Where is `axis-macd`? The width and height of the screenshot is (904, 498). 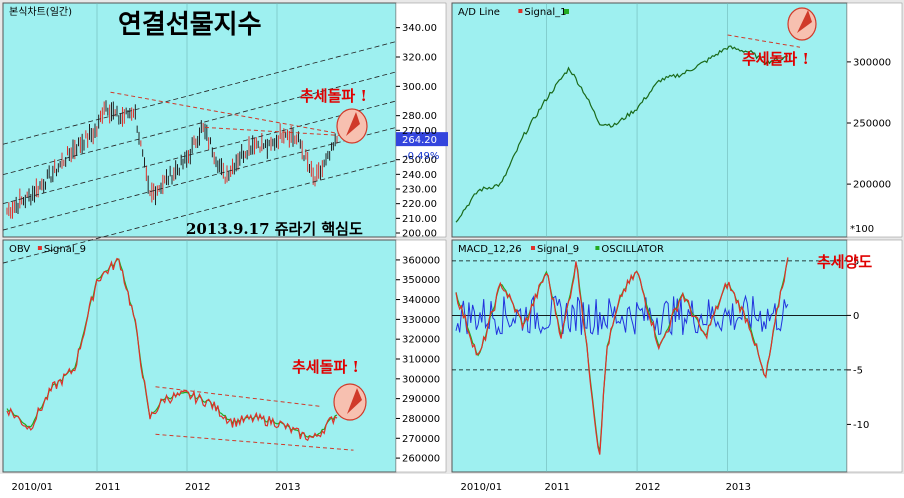
axis-macd is located at coordinates (874, 356).